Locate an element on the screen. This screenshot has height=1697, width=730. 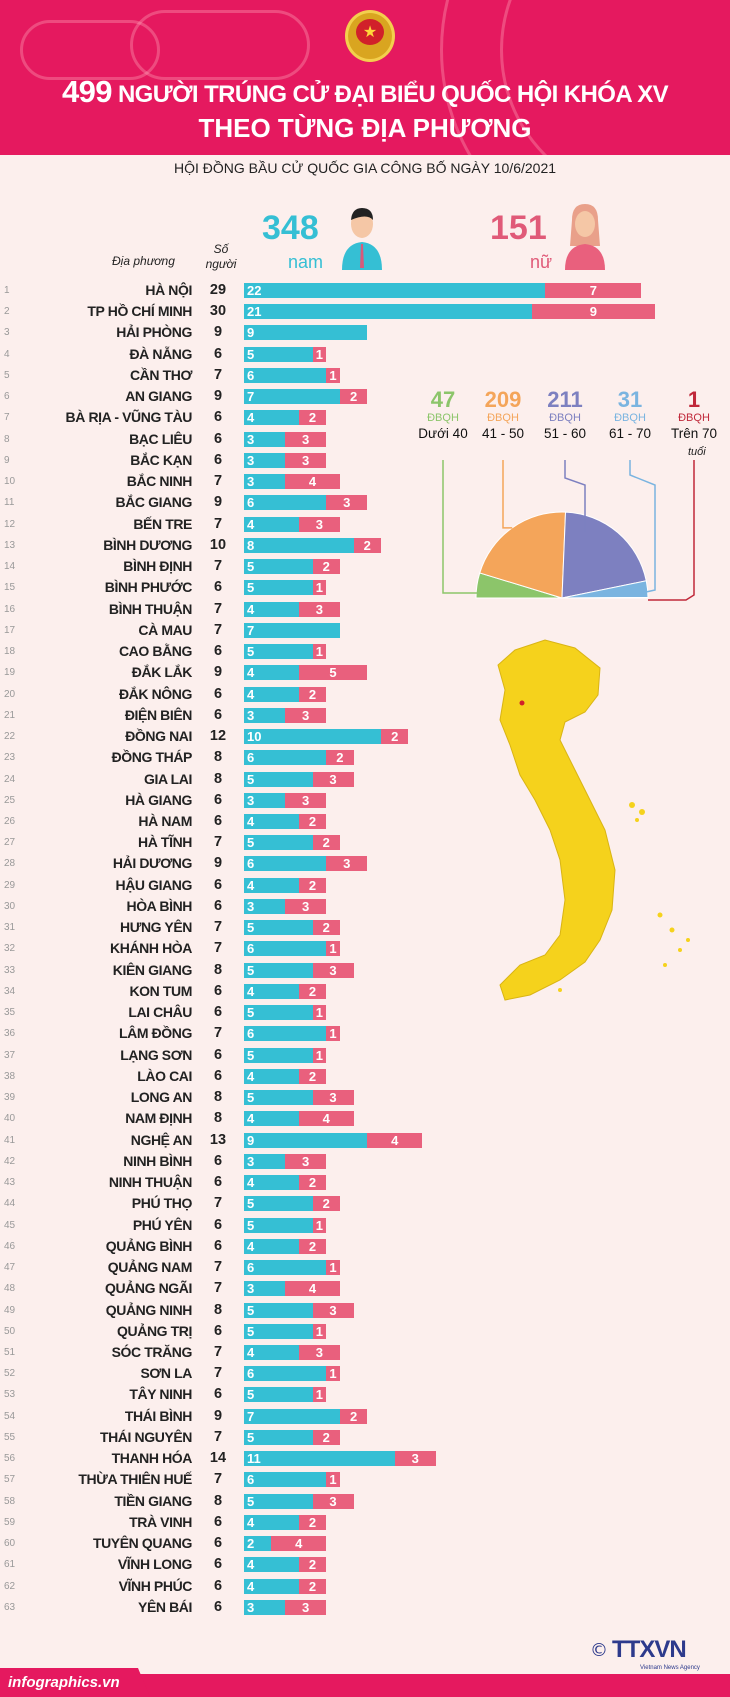
male-count: 348 is located at coordinates (290, 228).